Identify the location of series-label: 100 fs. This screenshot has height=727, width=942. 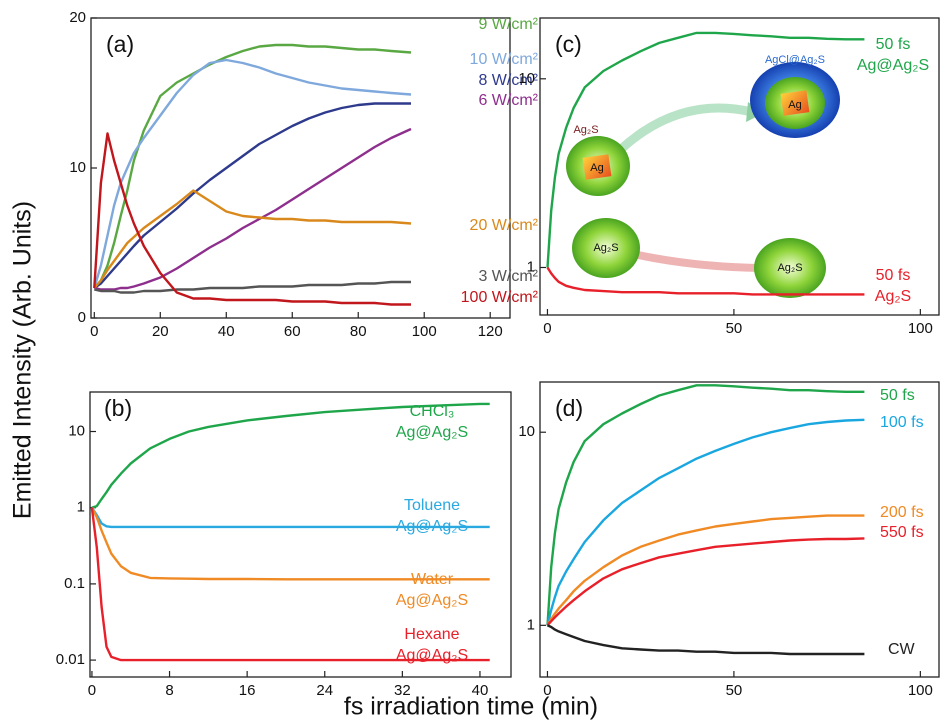
(902, 422).